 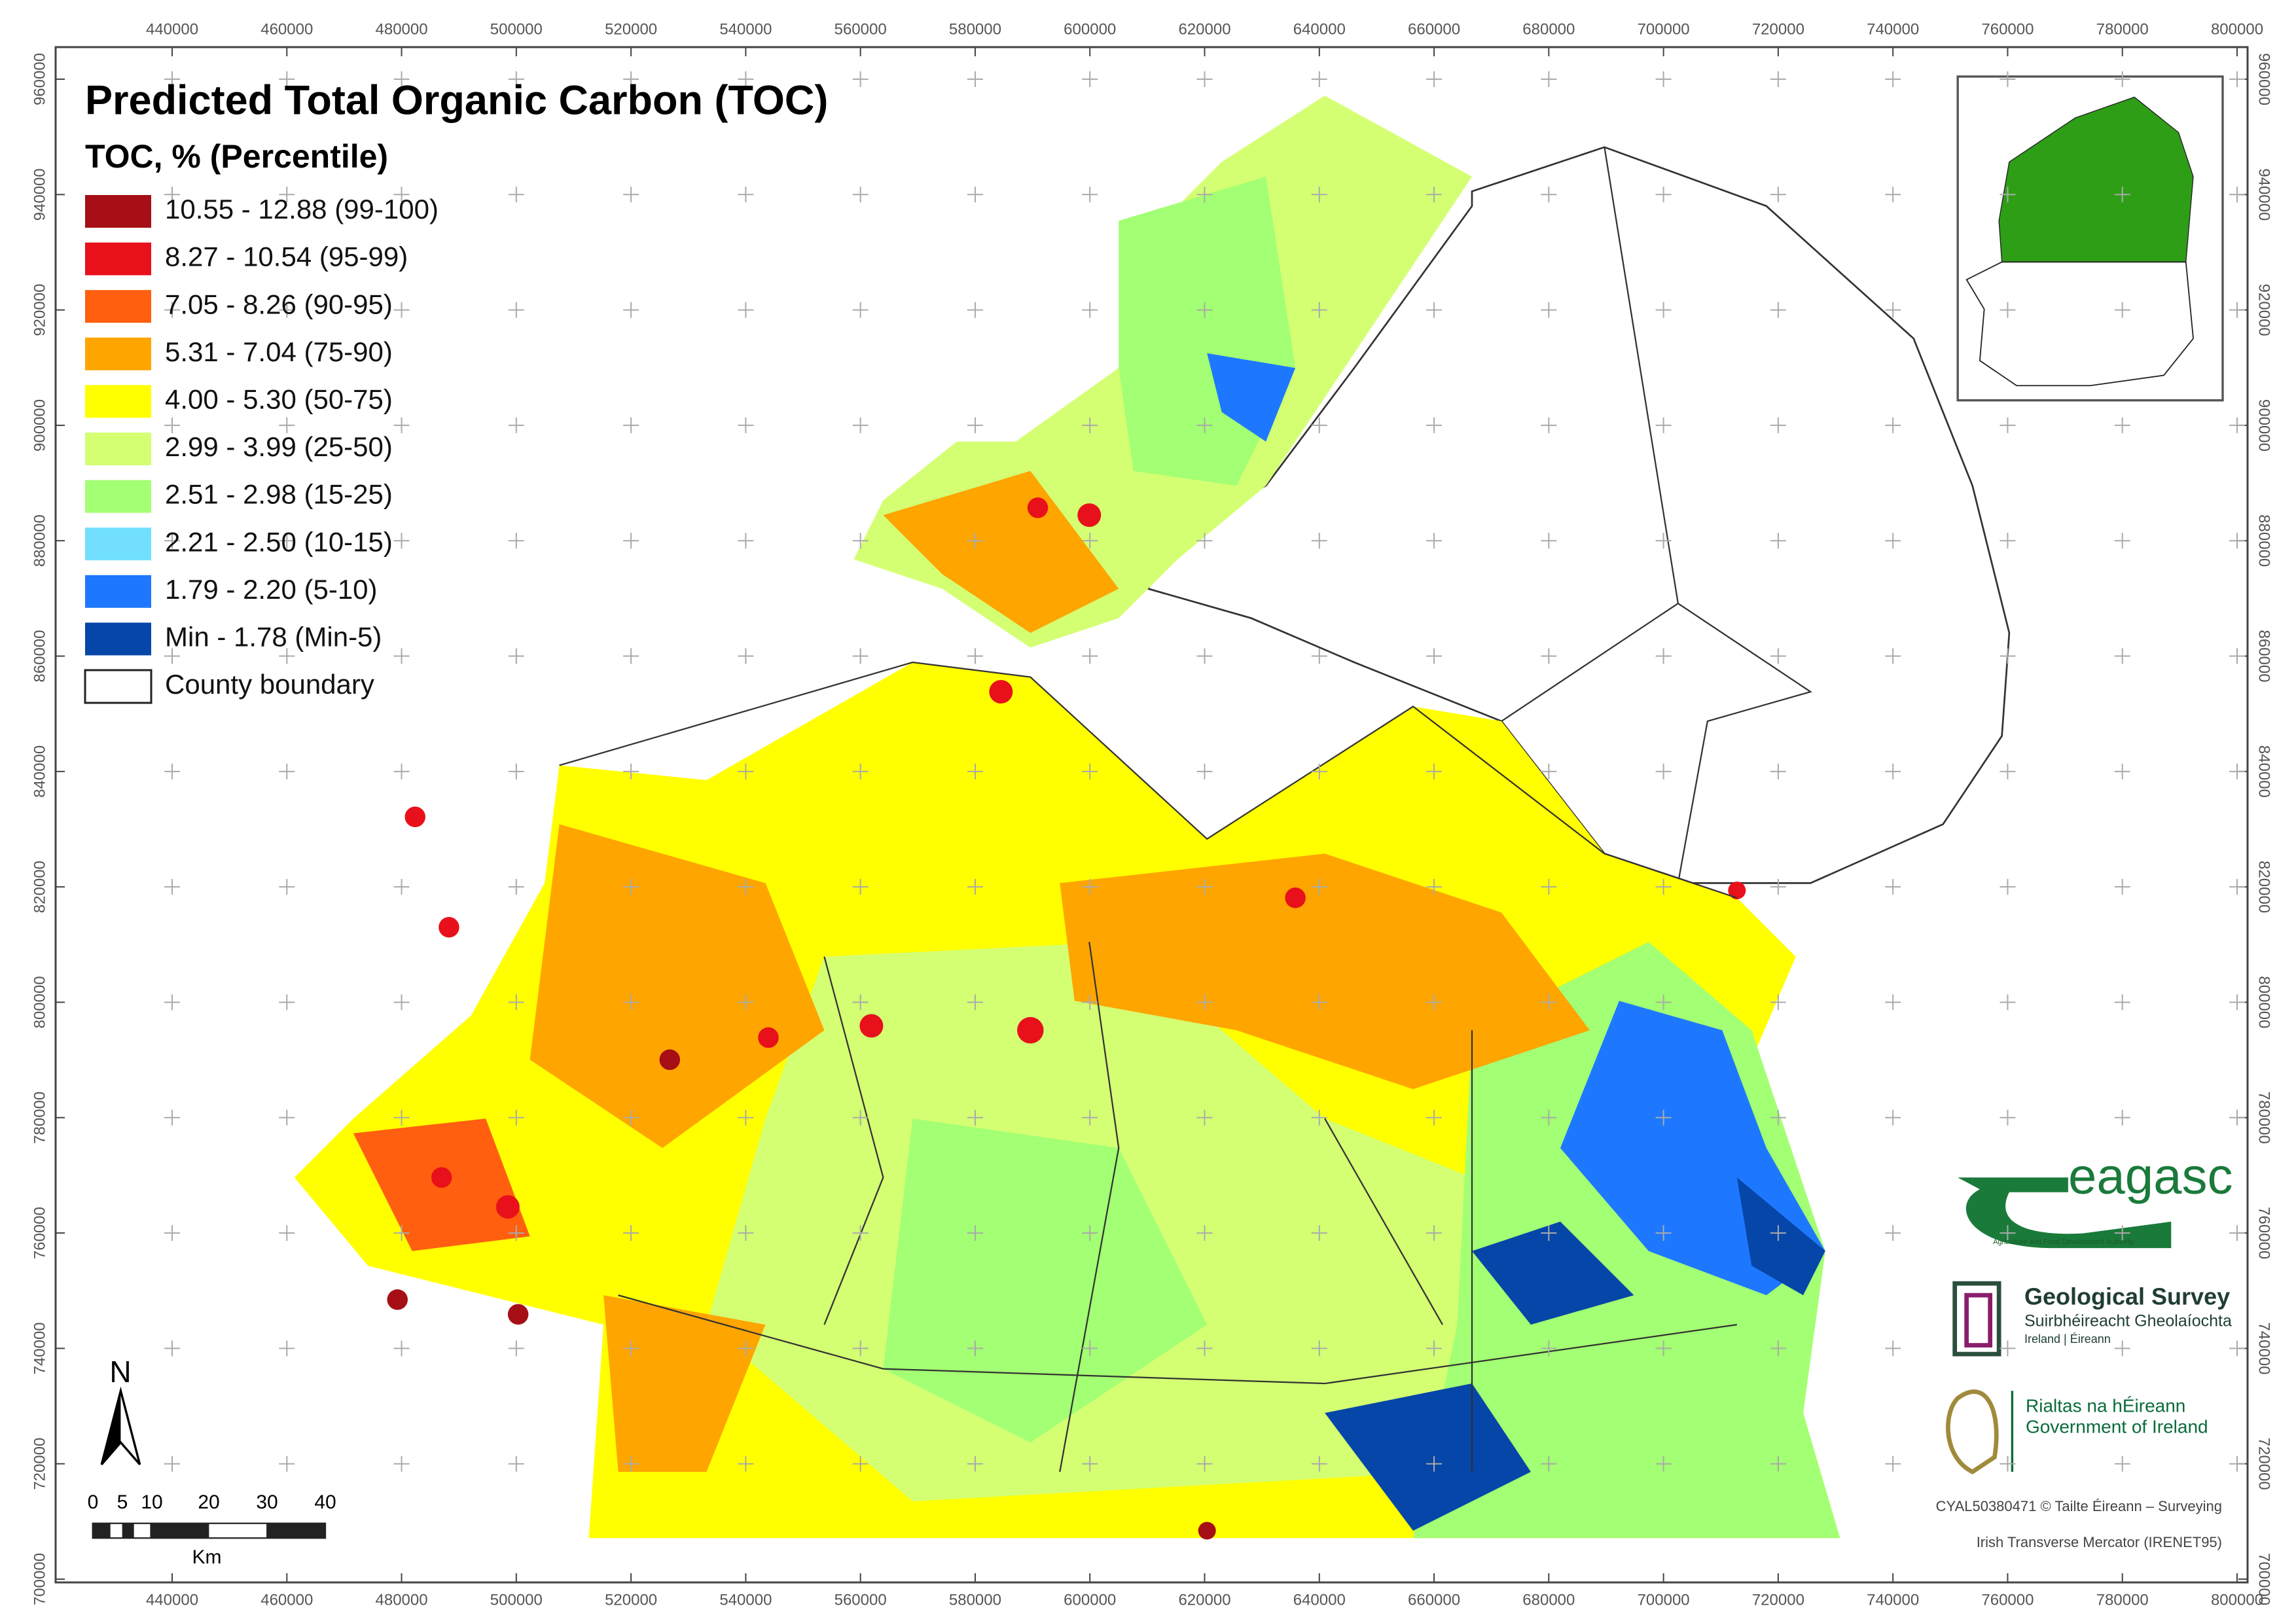 I want to click on y-tick-label: 920000, so click(x=39, y=310).